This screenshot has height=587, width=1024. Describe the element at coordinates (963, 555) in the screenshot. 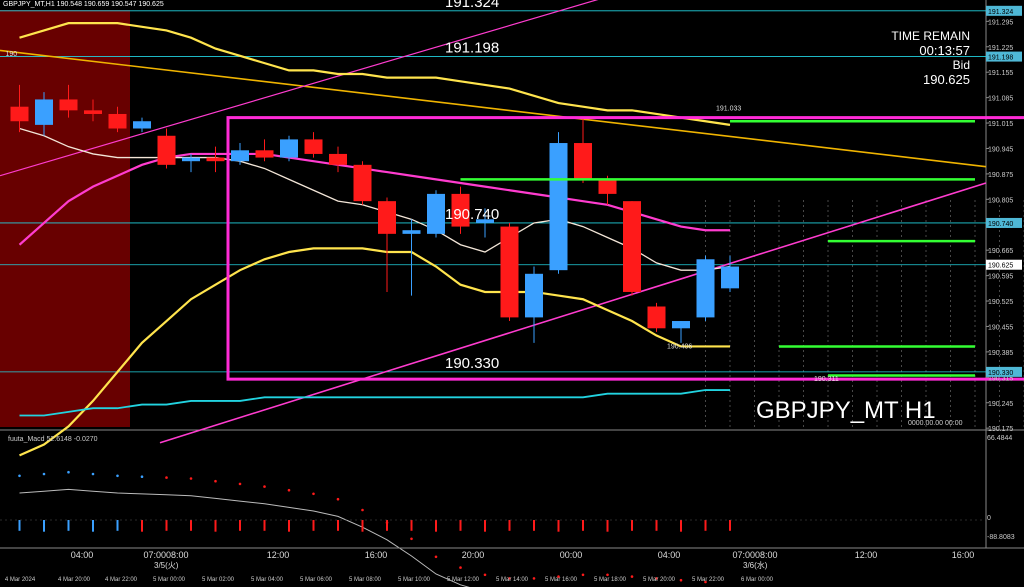

I see `time-label: 16:00` at that location.